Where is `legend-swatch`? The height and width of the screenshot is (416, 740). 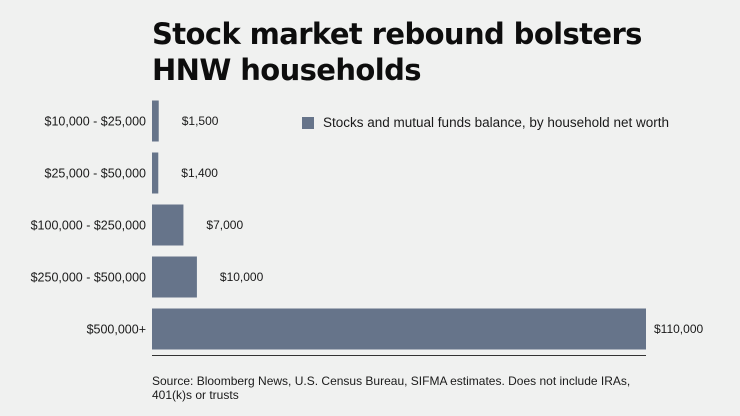 legend-swatch is located at coordinates (308, 122).